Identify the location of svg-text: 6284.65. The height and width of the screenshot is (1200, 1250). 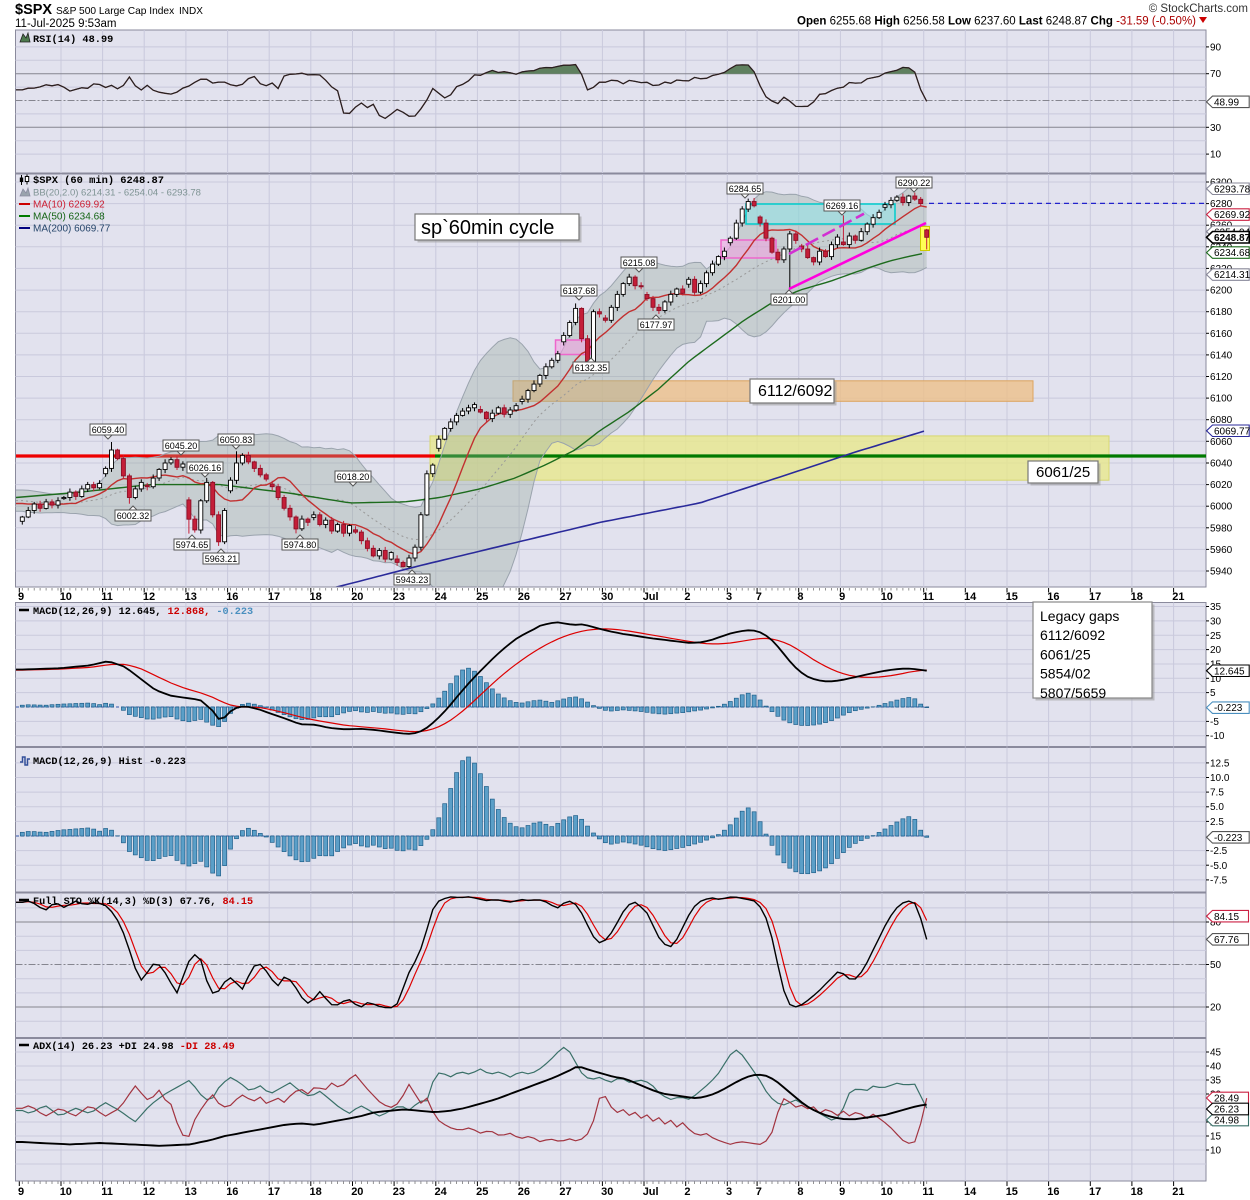
(745, 189).